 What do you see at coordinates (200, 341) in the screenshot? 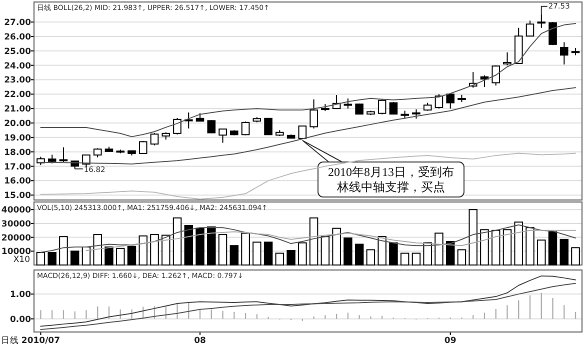
I see `x-tick-label: 08` at bounding box center [200, 341].